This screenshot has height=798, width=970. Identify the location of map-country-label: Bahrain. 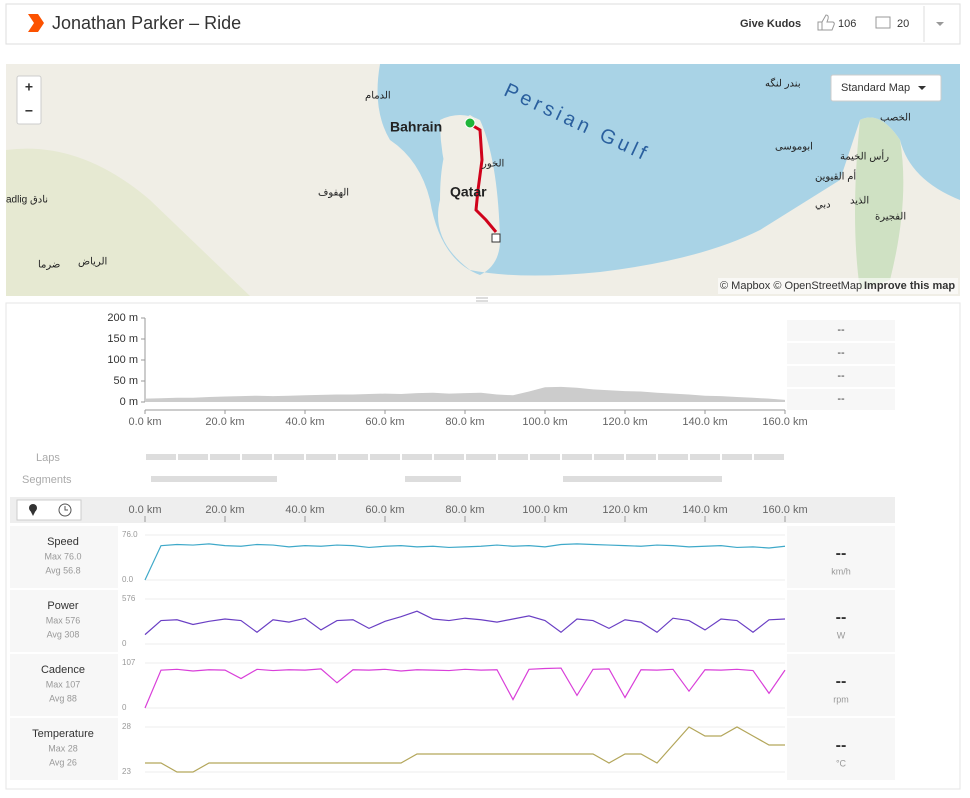
(416, 127).